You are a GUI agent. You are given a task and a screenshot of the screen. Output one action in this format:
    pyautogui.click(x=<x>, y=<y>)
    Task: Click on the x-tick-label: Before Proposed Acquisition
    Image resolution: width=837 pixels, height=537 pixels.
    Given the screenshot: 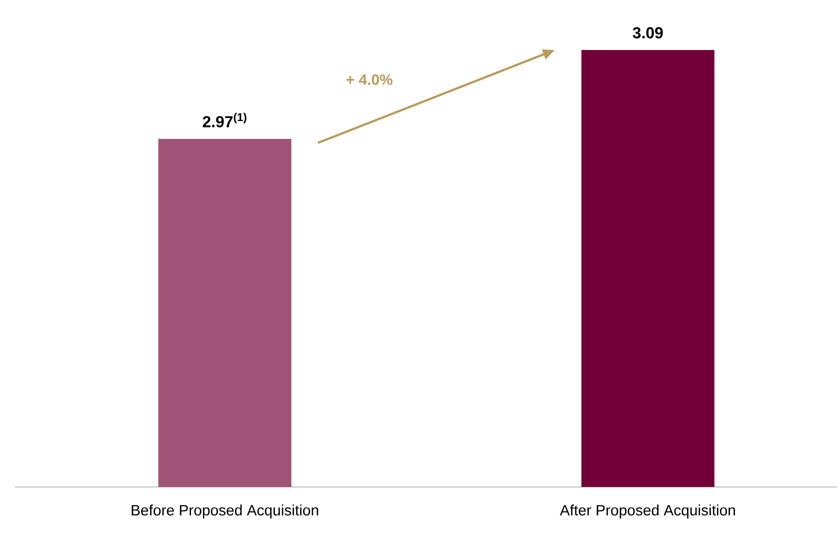 What is the action you would take?
    pyautogui.click(x=225, y=511)
    